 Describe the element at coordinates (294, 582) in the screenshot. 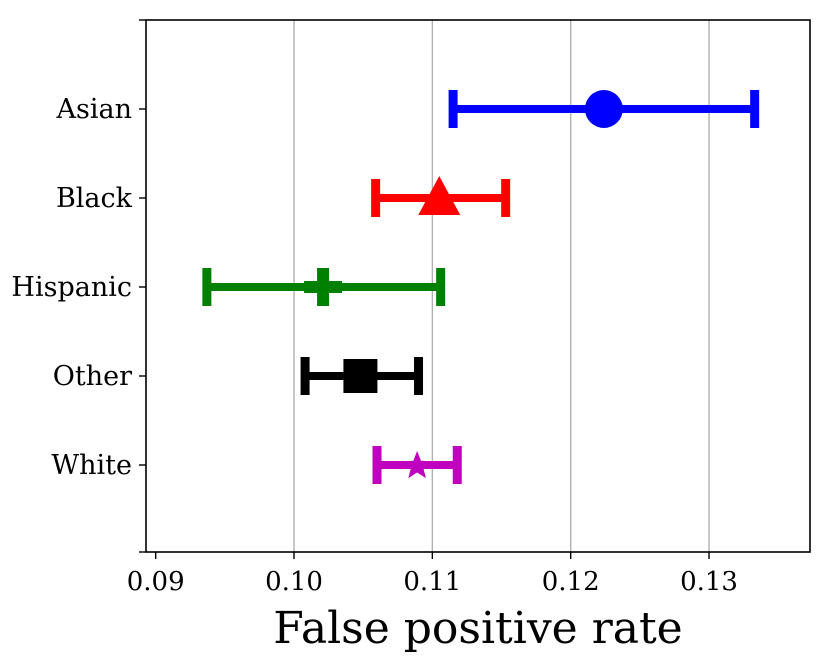

I see `x-tick-label: 0.10` at that location.